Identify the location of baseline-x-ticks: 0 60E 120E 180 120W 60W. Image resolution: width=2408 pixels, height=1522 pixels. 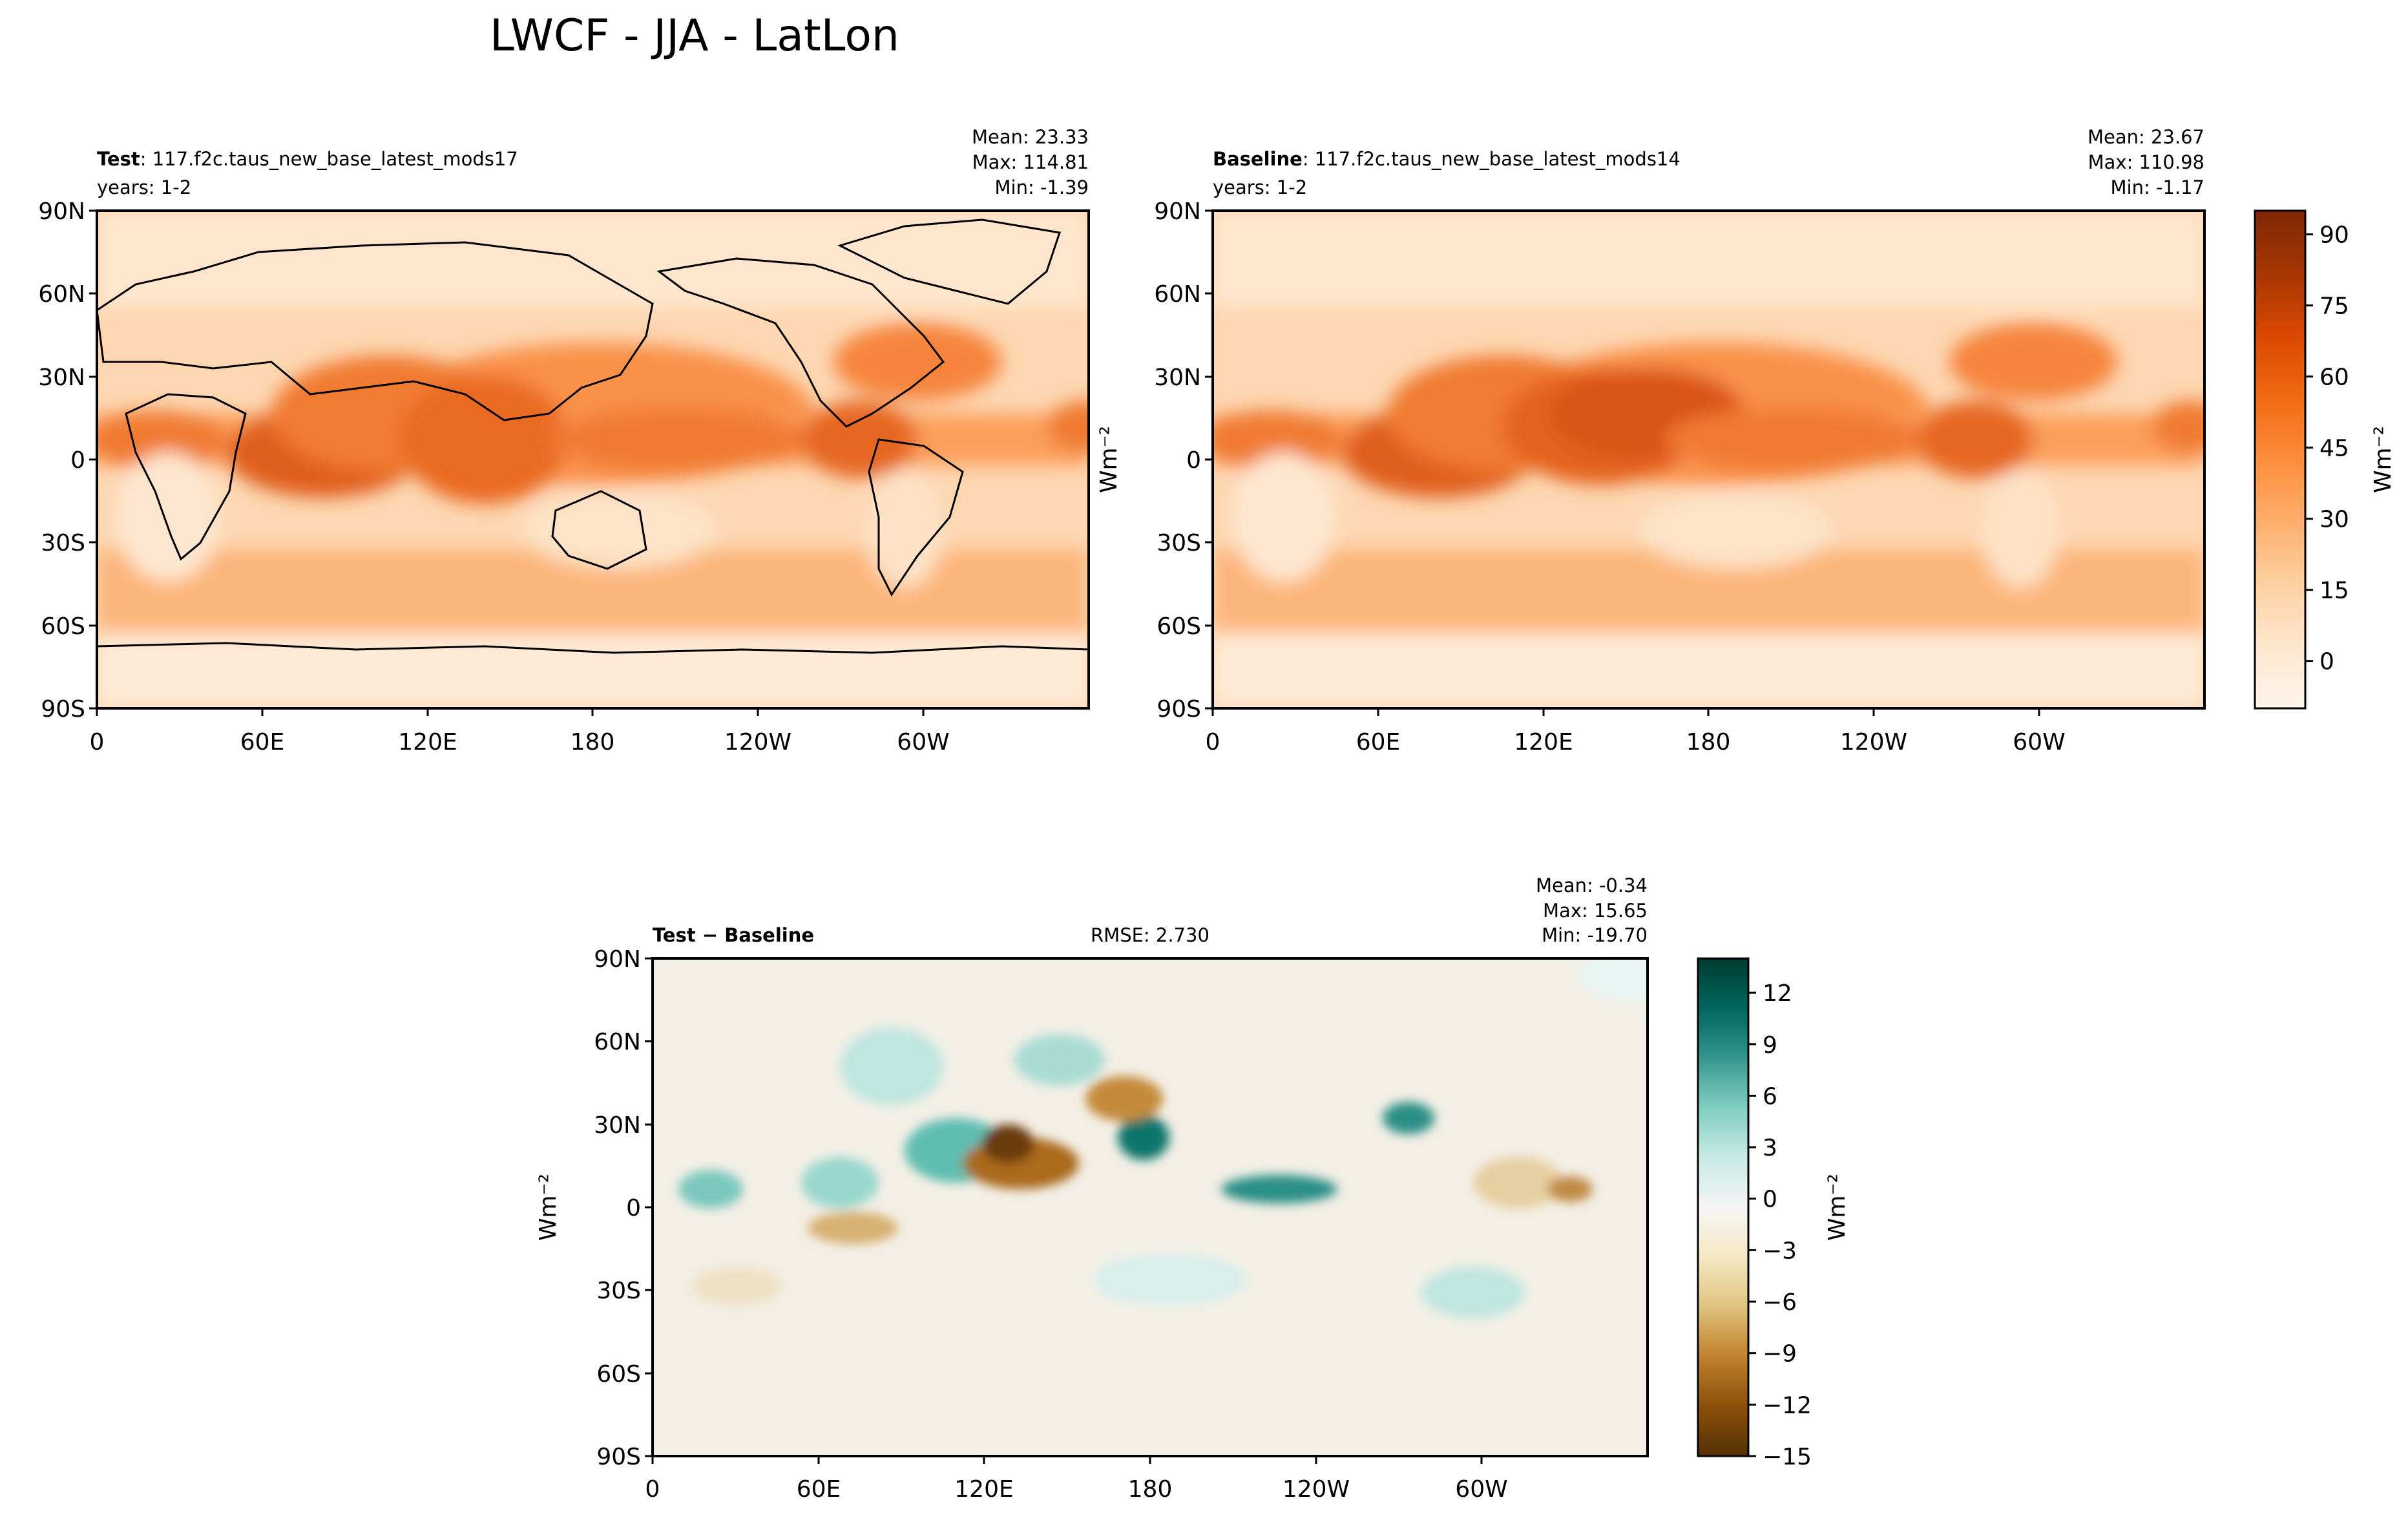
(1636, 742).